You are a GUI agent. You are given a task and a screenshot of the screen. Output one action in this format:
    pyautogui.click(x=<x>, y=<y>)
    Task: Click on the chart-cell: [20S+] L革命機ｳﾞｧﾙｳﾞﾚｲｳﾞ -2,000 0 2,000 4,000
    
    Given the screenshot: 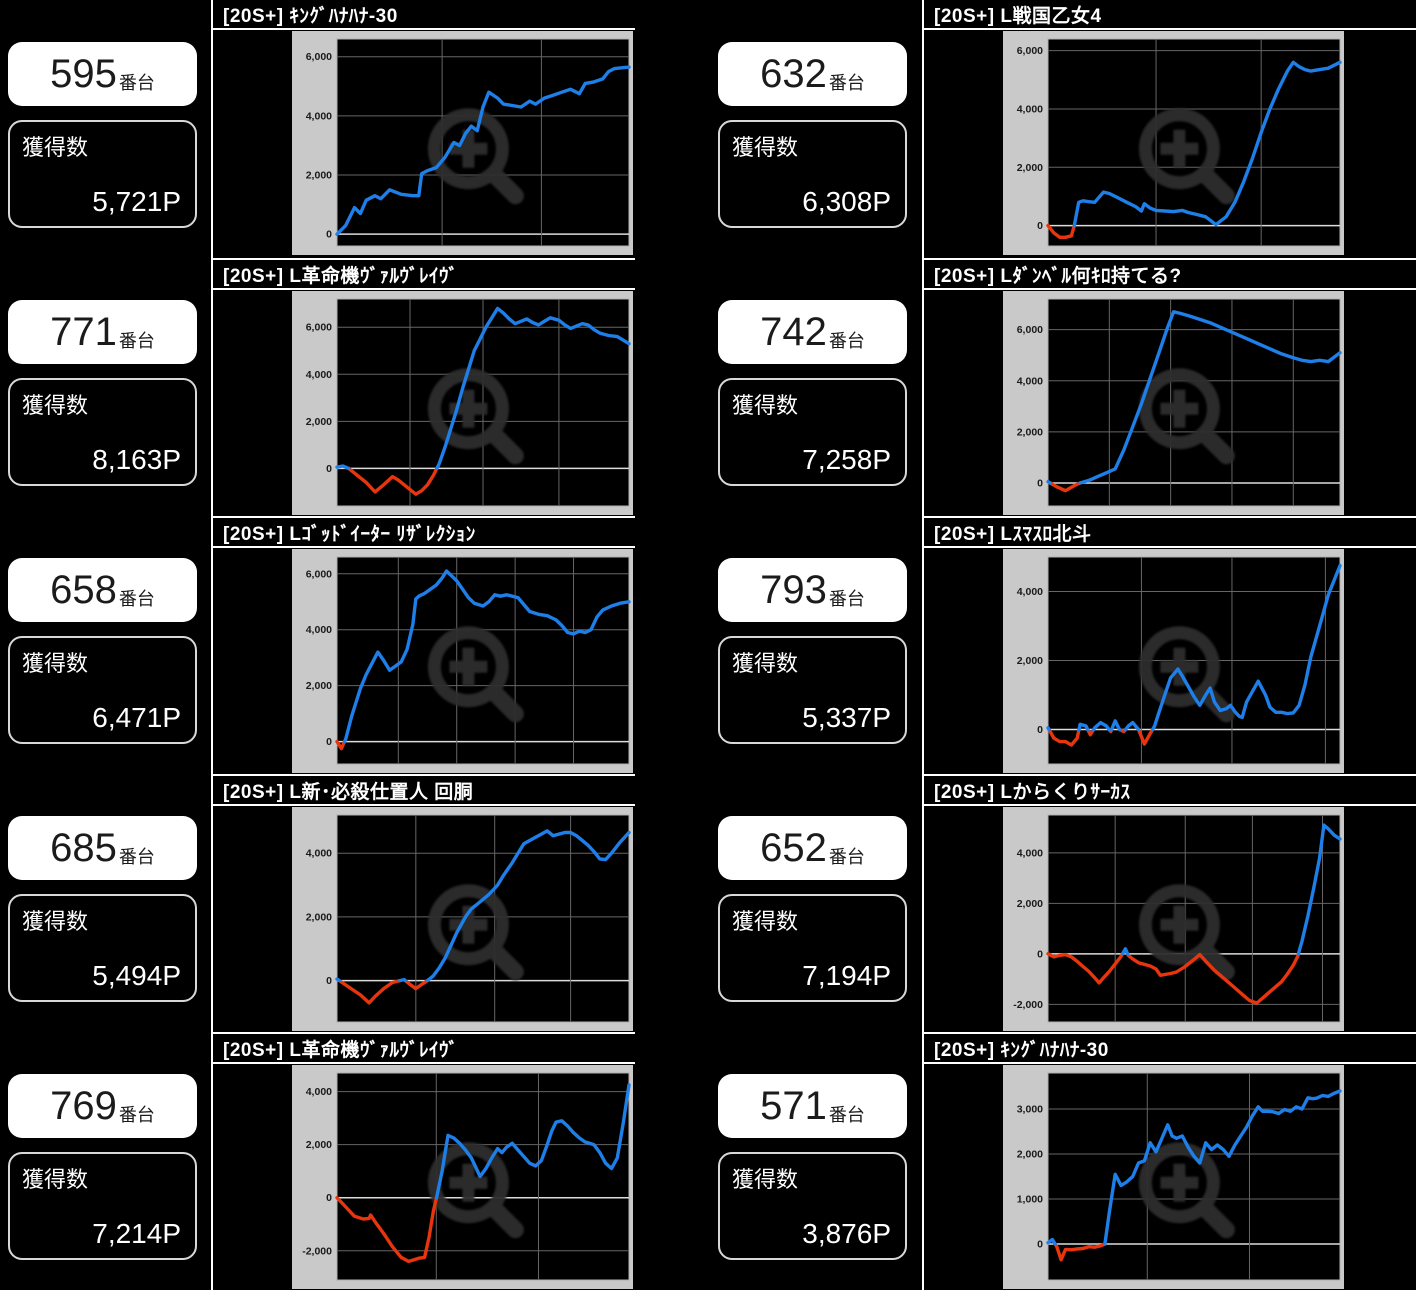 What is the action you would take?
    pyautogui.click(x=424, y=1161)
    